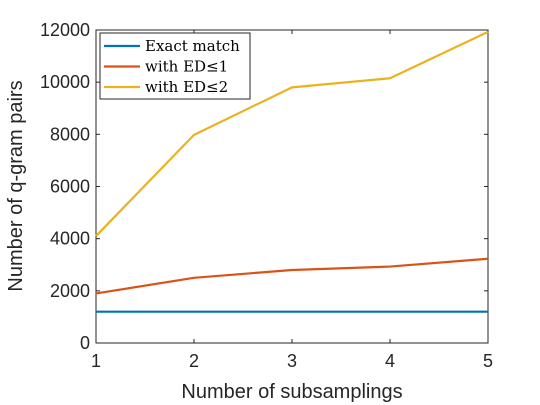 The image size is (540, 405). I want to click on legend: Exact match with ED≤1 with ED≤2, so click(175, 66).